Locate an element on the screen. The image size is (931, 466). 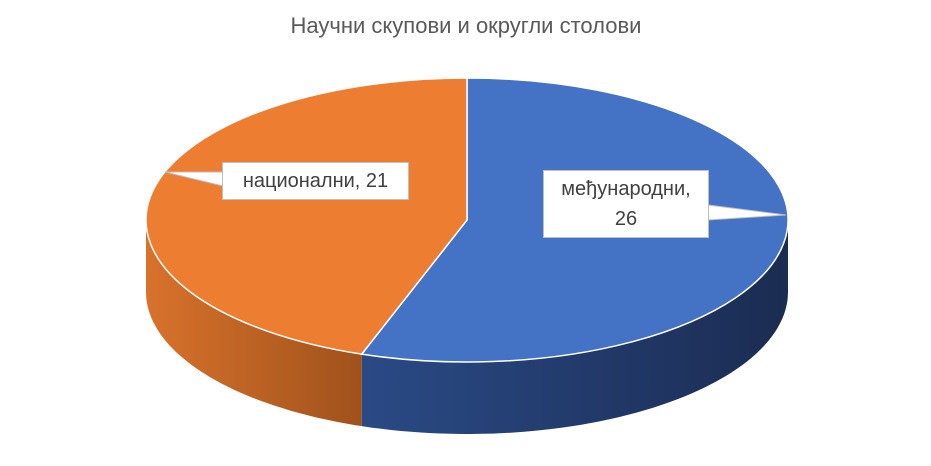
slice-side is located at coordinates (254, 323).